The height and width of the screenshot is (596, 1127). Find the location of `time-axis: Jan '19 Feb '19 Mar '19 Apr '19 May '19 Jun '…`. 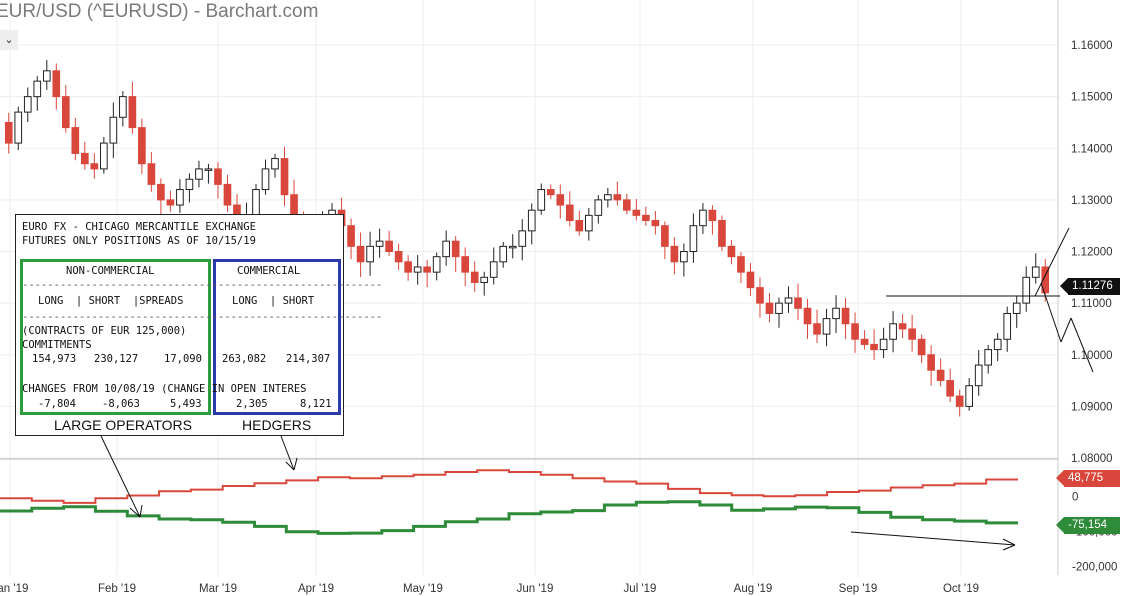

time-axis: Jan '19 Feb '19 Mar '19 Apr '19 May '19 Jun '… is located at coordinates (489, 589).